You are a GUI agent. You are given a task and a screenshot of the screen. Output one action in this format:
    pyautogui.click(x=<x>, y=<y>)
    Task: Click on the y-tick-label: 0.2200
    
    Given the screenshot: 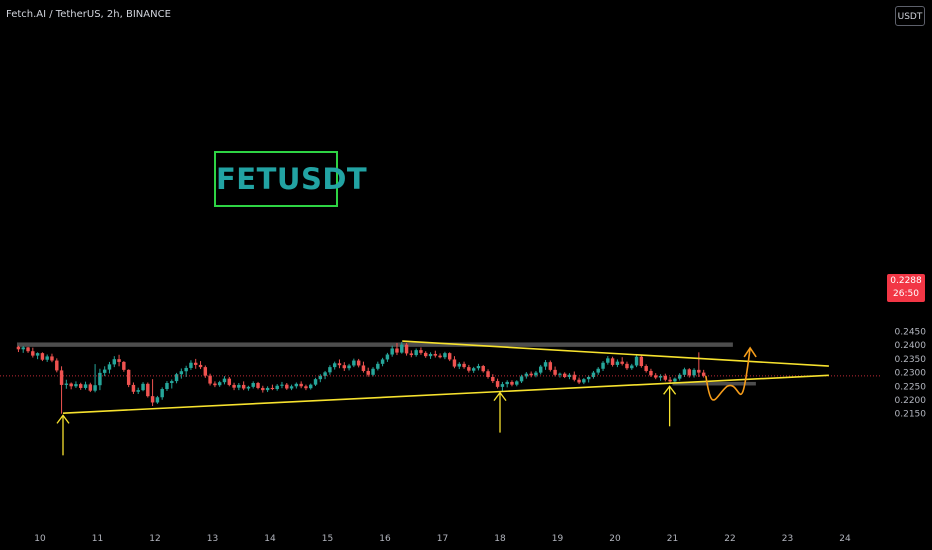 What is the action you would take?
    pyautogui.click(x=911, y=401)
    